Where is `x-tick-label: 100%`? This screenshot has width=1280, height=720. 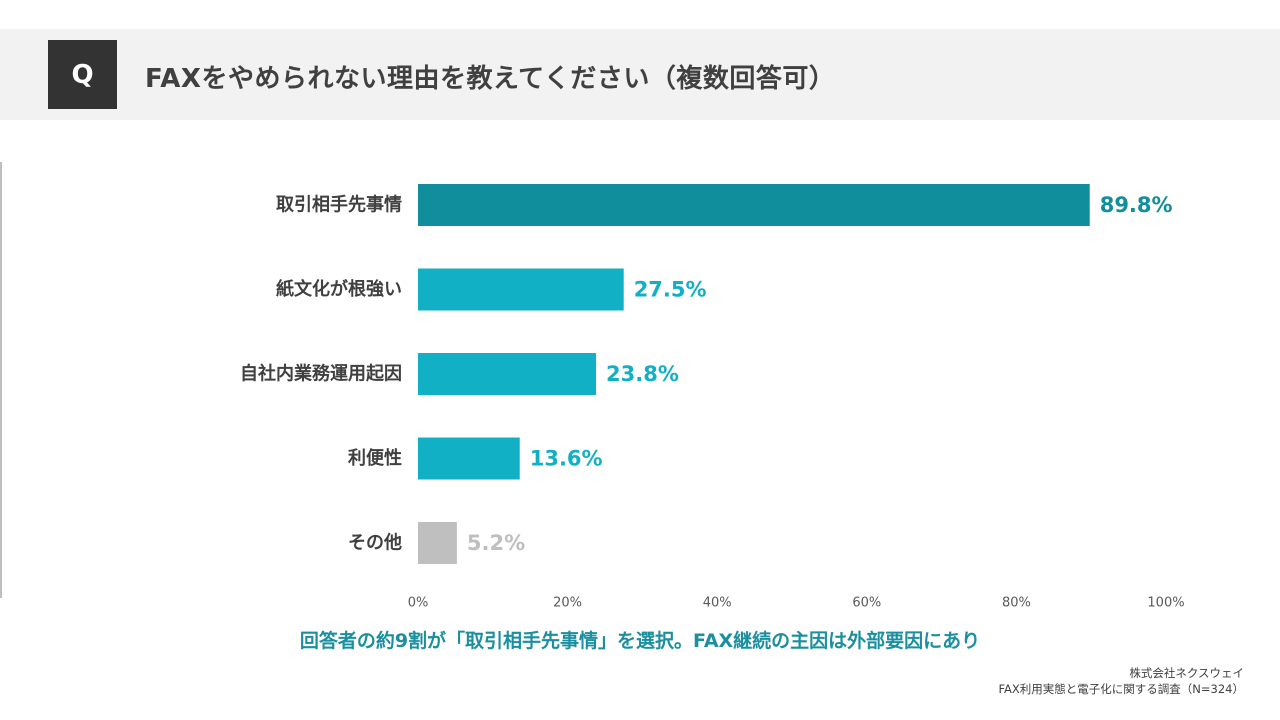 x-tick-label: 100% is located at coordinates (1165, 603).